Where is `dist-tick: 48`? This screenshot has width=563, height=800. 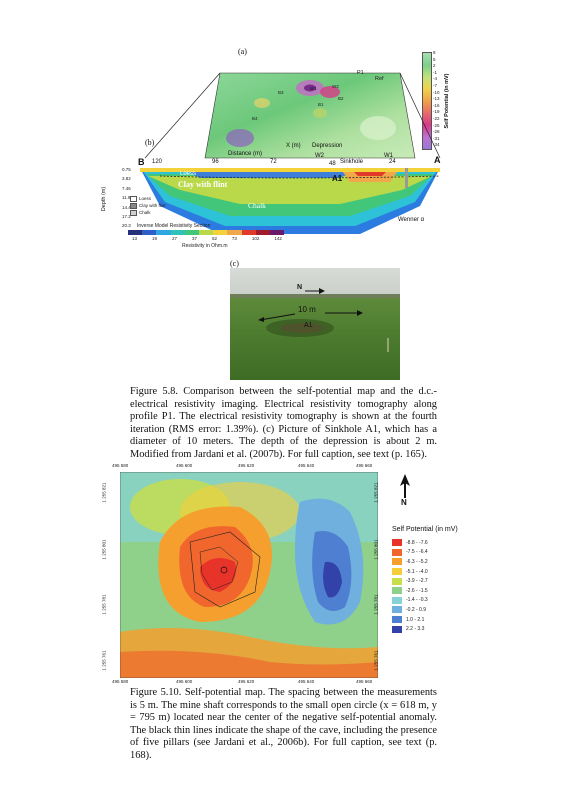 dist-tick: 48 is located at coordinates (332, 164).